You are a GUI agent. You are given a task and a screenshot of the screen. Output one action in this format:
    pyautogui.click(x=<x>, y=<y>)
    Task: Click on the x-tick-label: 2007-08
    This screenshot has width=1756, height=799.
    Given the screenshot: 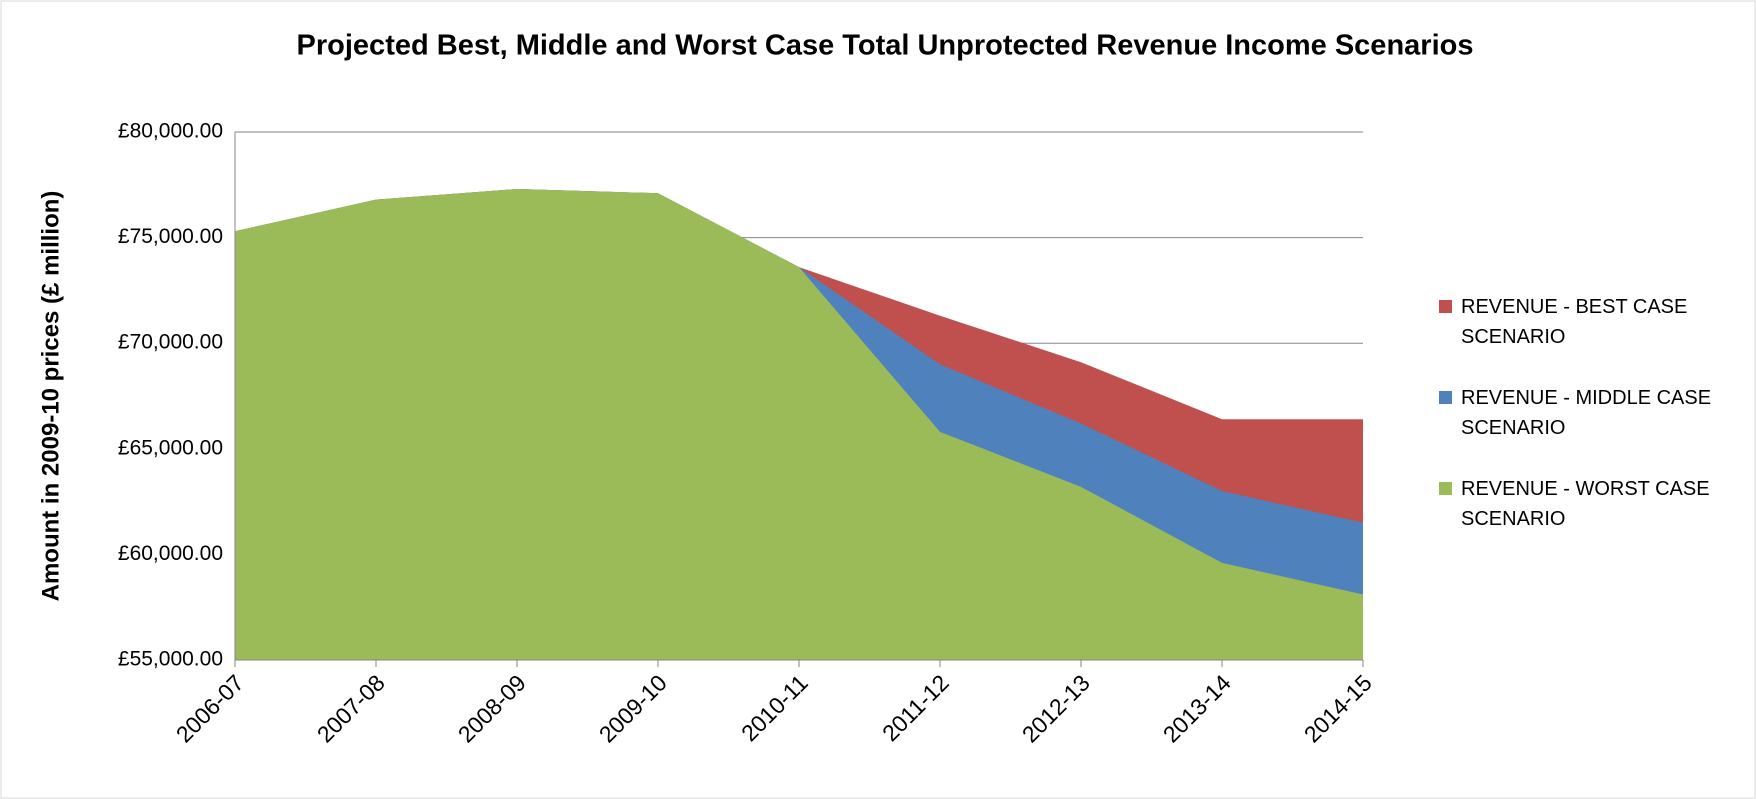 What is the action you would take?
    pyautogui.click(x=351, y=708)
    